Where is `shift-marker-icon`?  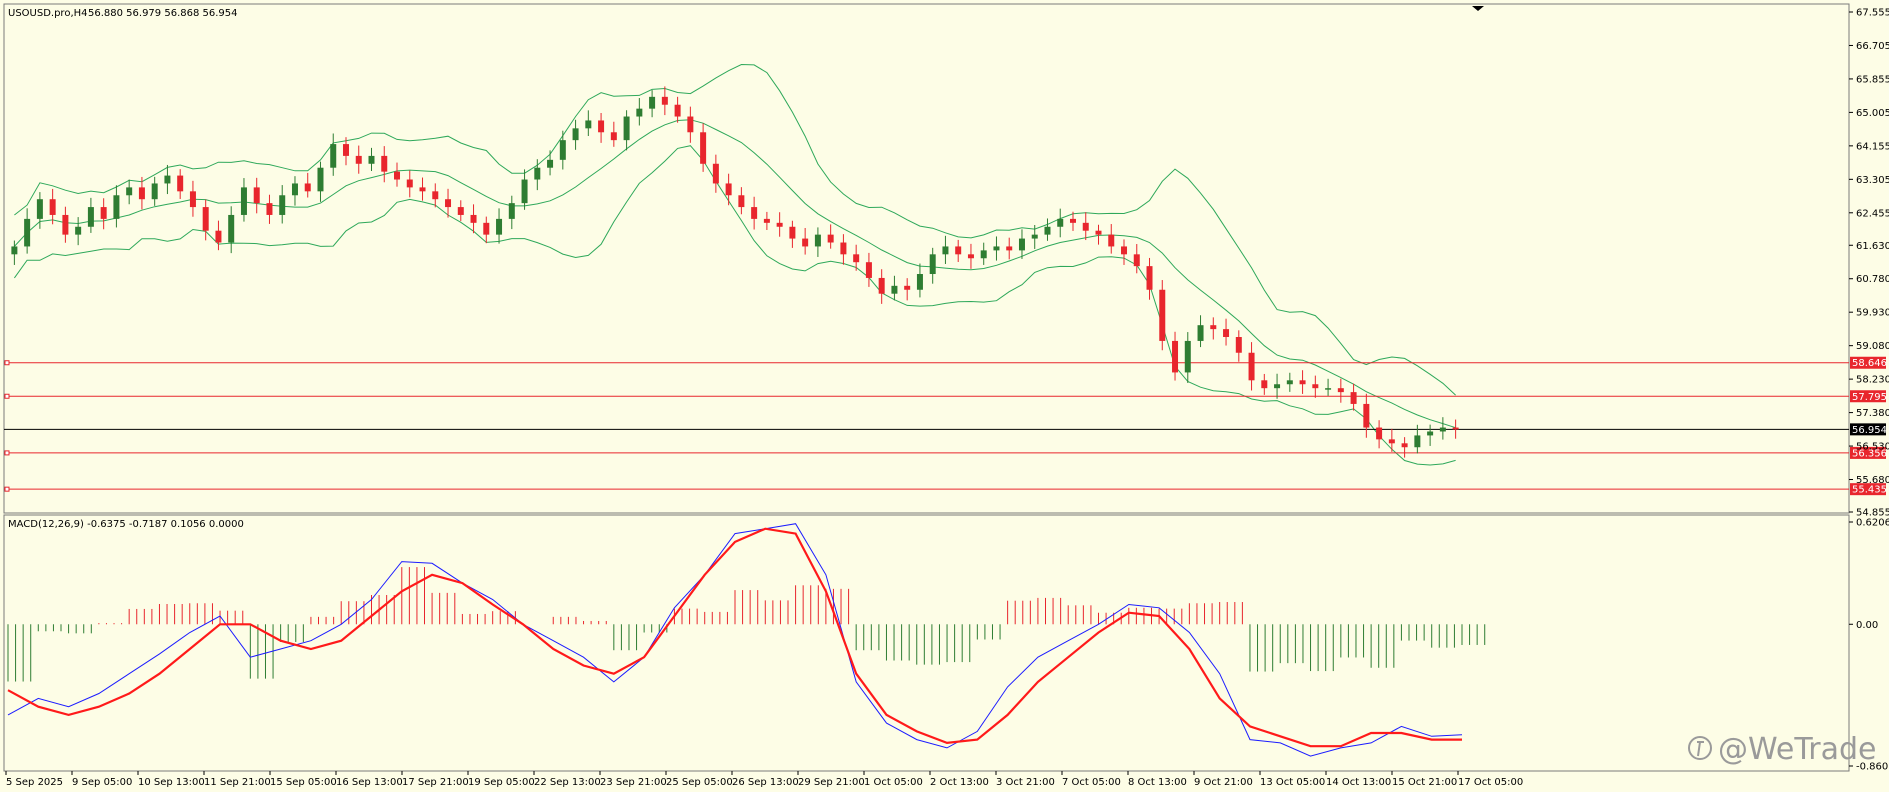 shift-marker-icon is located at coordinates (1478, 8).